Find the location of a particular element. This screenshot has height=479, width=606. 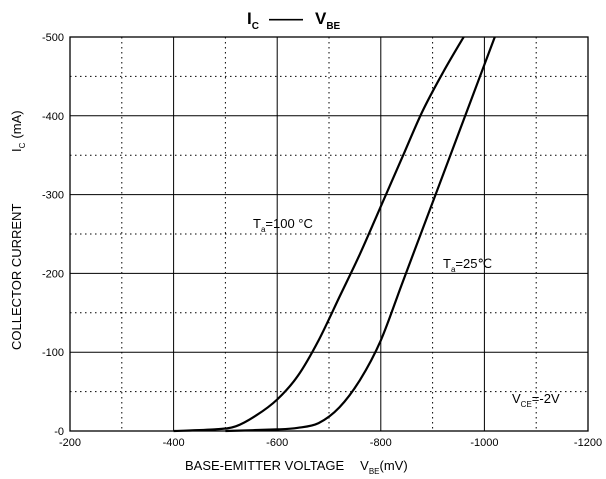

y-axis-symbol-sub: C is located at coordinates (22, 145).